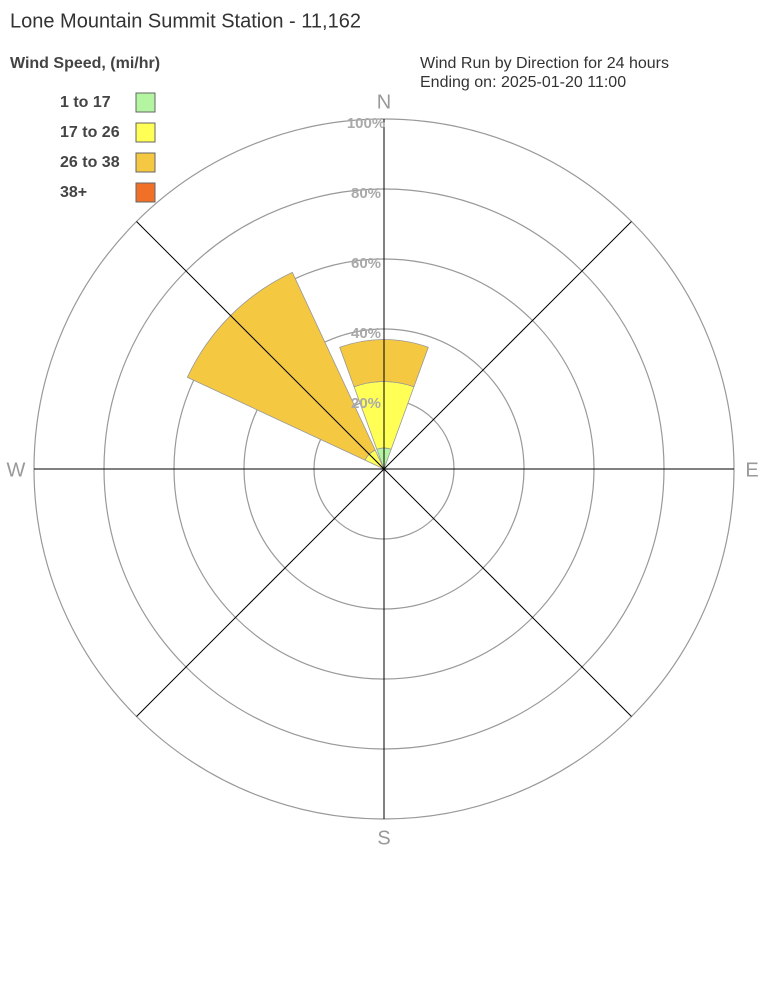  What do you see at coordinates (85, 102) in the screenshot?
I see `legend-label: 1 to 17` at bounding box center [85, 102].